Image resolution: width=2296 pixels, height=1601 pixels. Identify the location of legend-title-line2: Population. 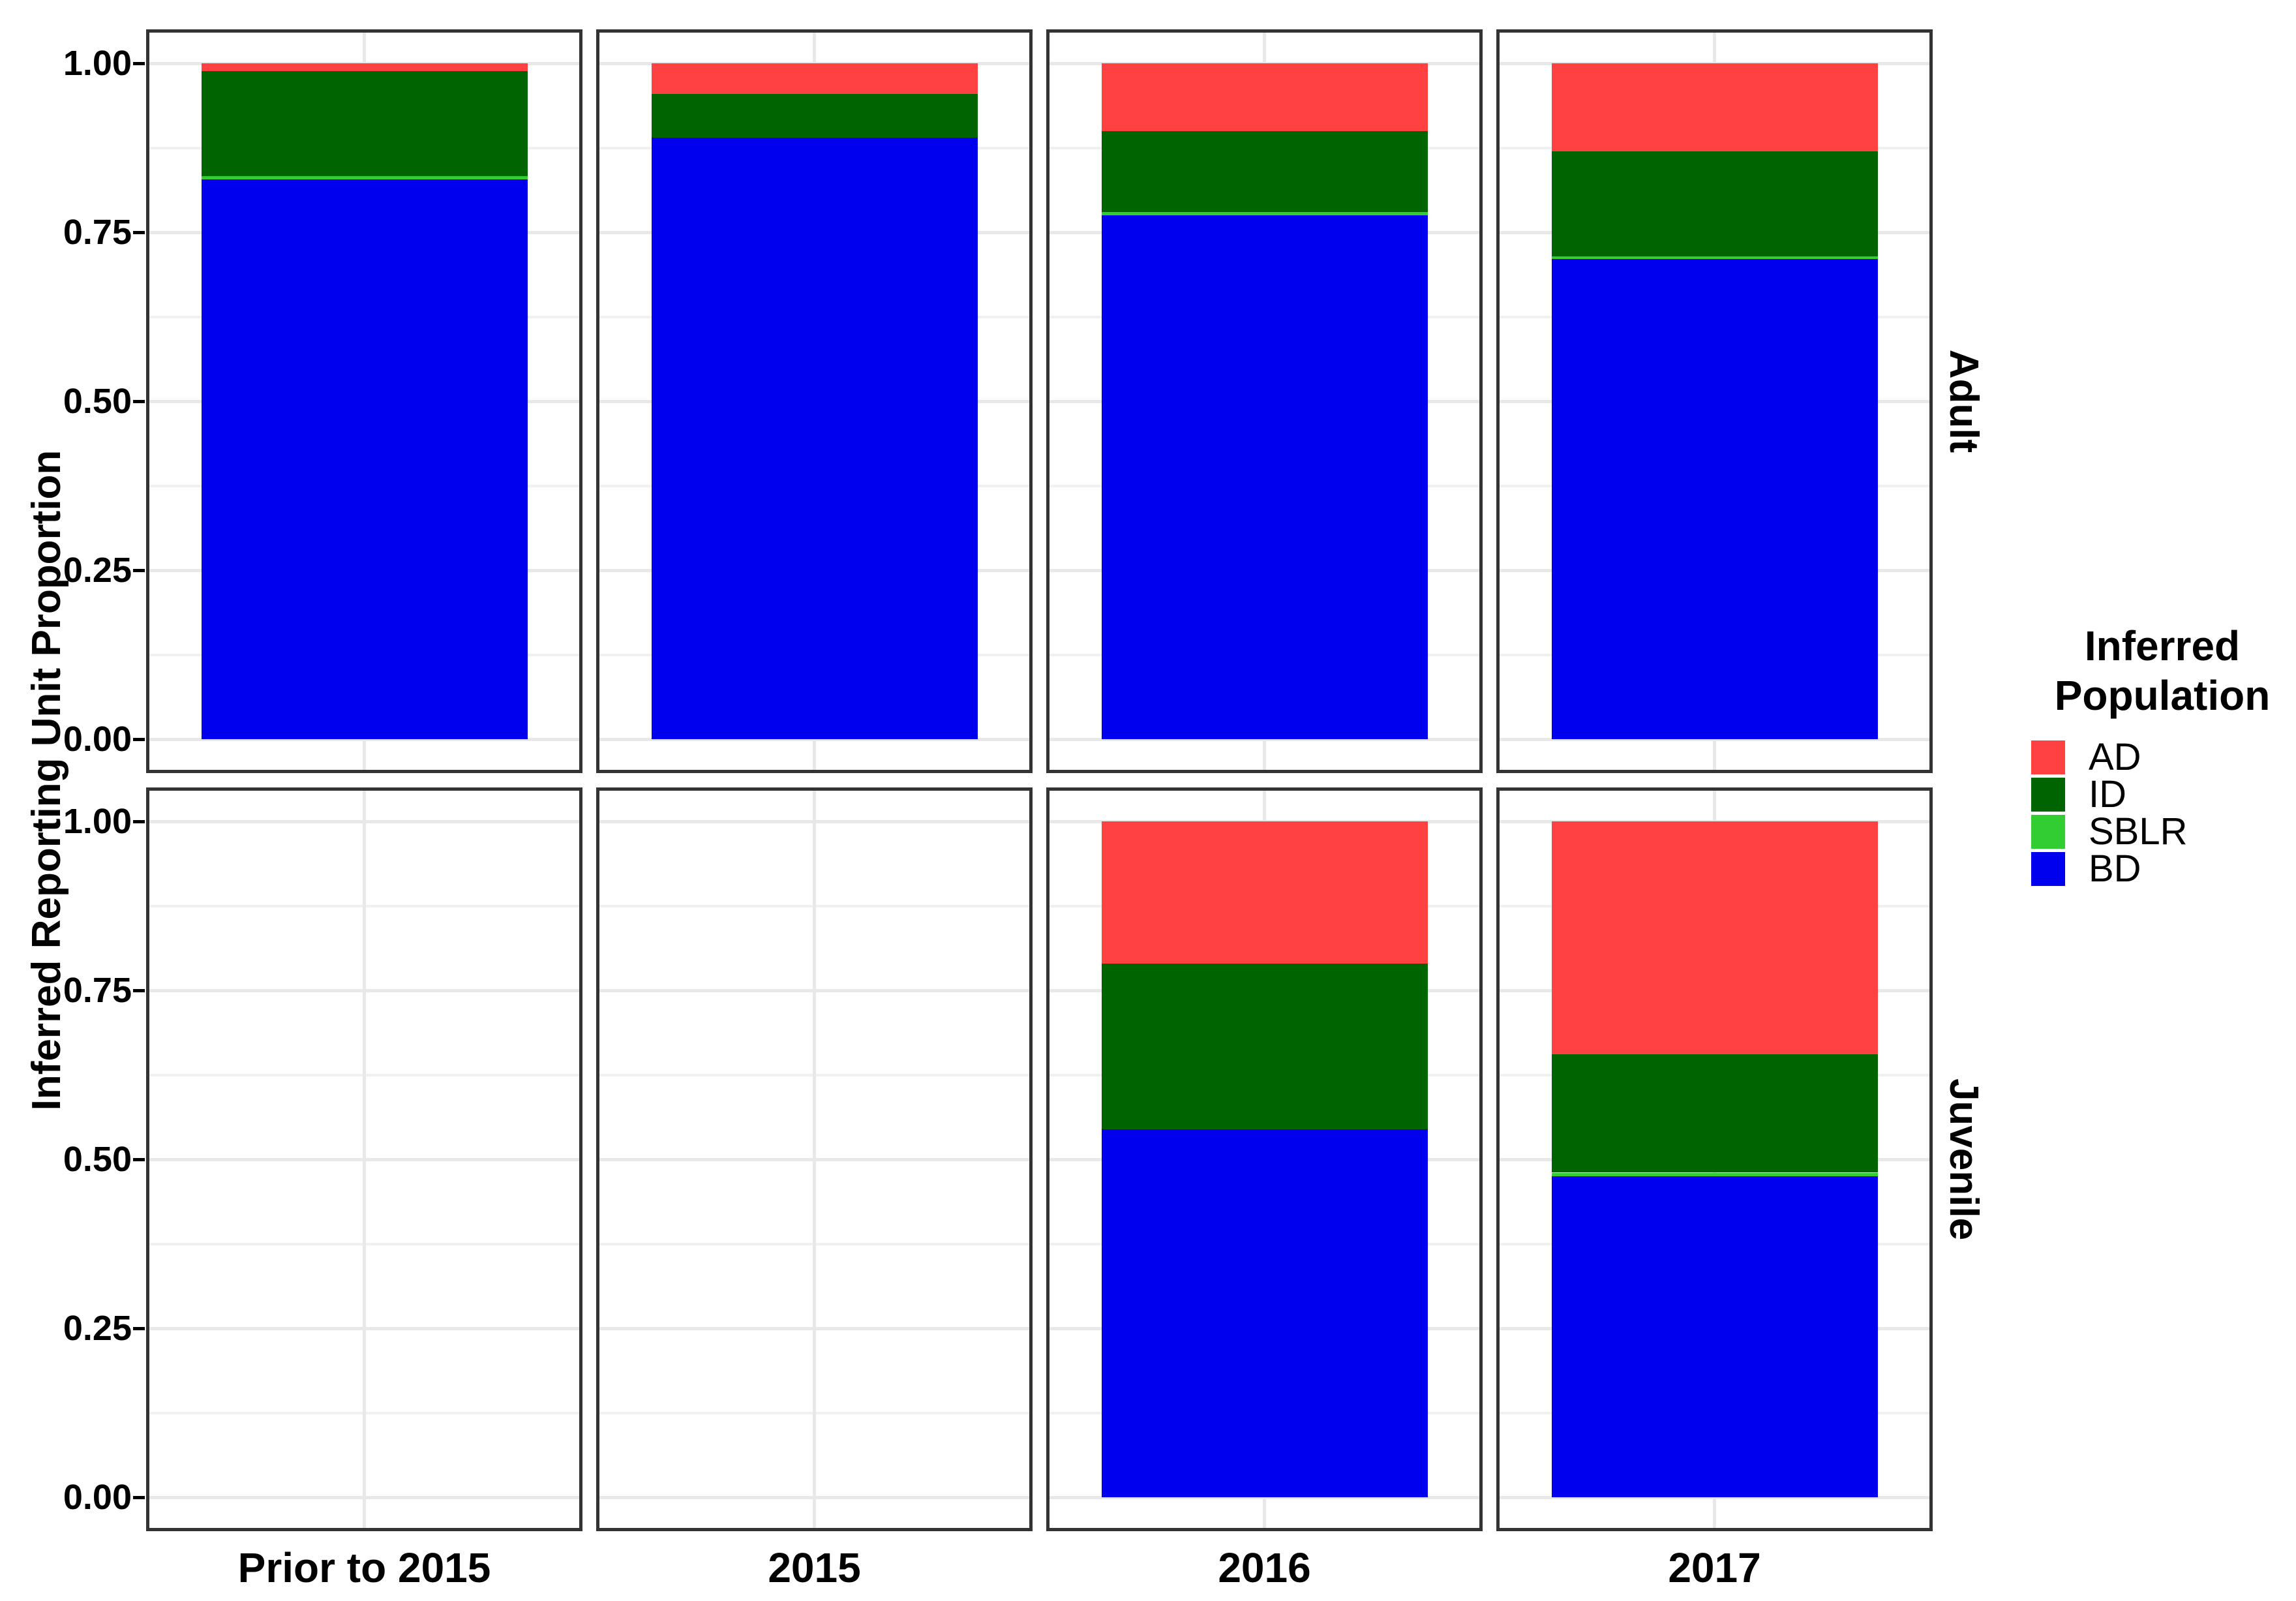
(2162, 695).